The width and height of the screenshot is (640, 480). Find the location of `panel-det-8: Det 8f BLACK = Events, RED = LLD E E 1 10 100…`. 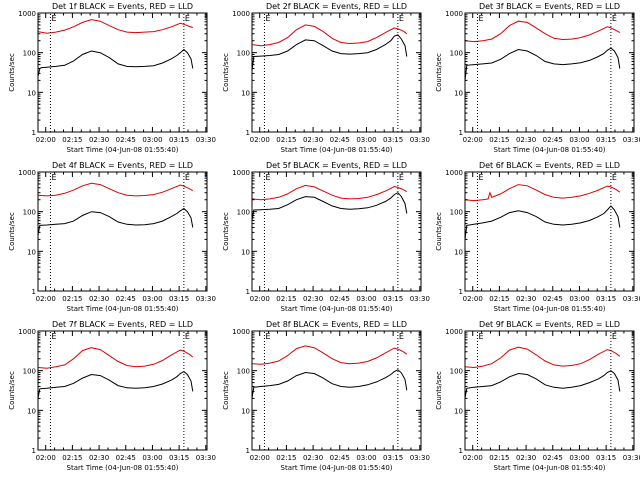

panel-det-8: Det 8f BLACK = Events, RED = LLD E E 1 10 100… is located at coordinates (326, 396).